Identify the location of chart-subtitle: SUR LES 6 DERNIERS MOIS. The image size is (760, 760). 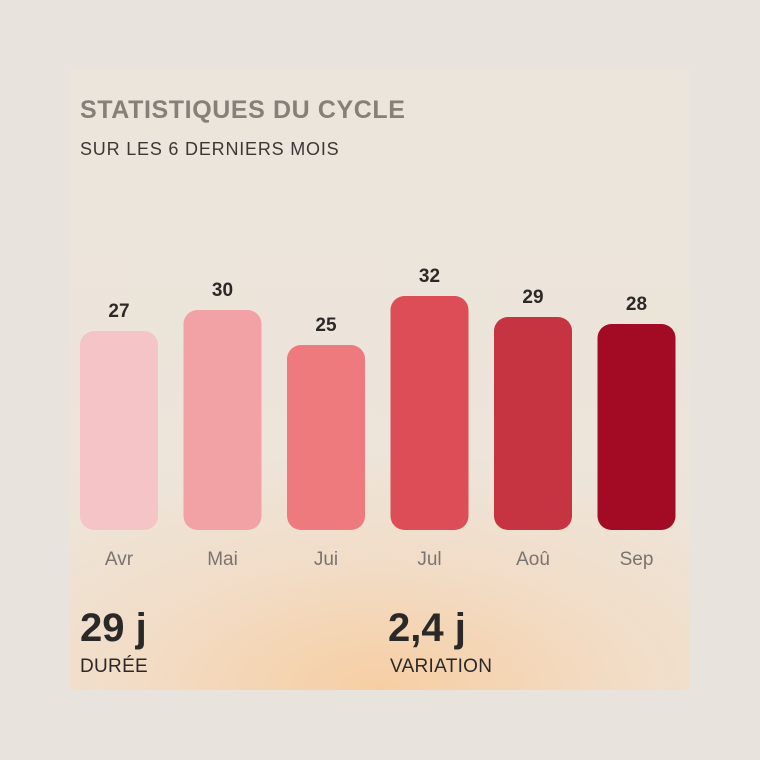
(210, 149).